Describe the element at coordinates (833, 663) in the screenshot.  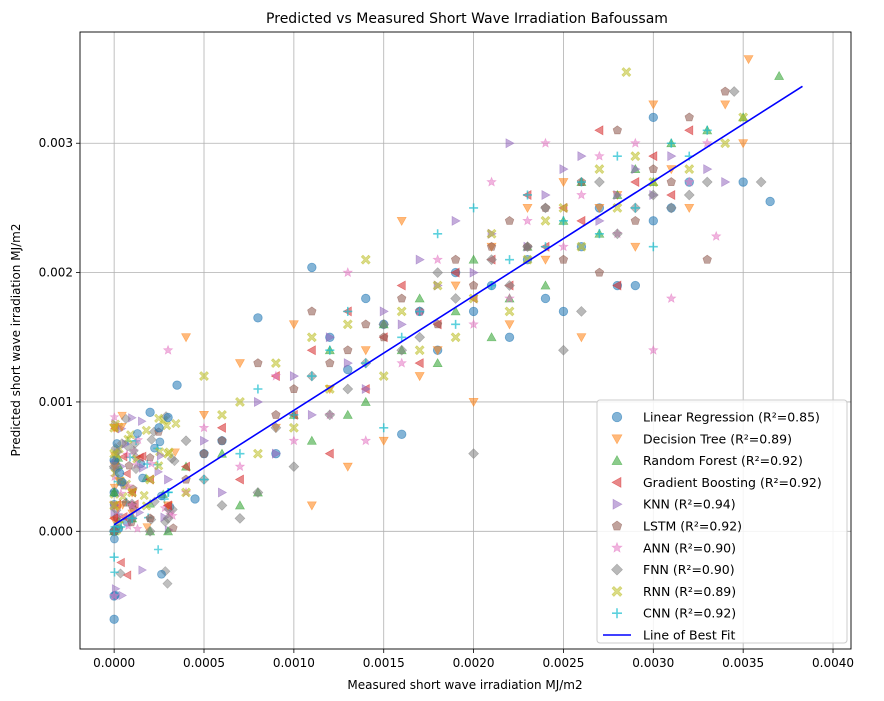
I see `x-tick-label: 0.0040` at that location.